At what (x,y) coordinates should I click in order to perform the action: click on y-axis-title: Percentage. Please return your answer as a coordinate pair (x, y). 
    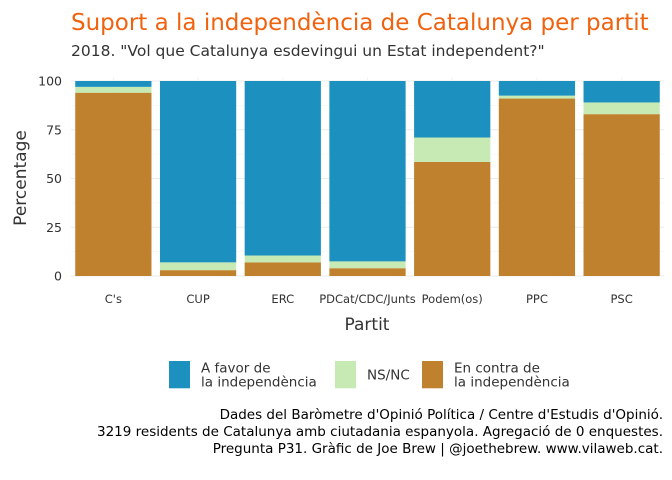
    Looking at the image, I should click on (21, 178).